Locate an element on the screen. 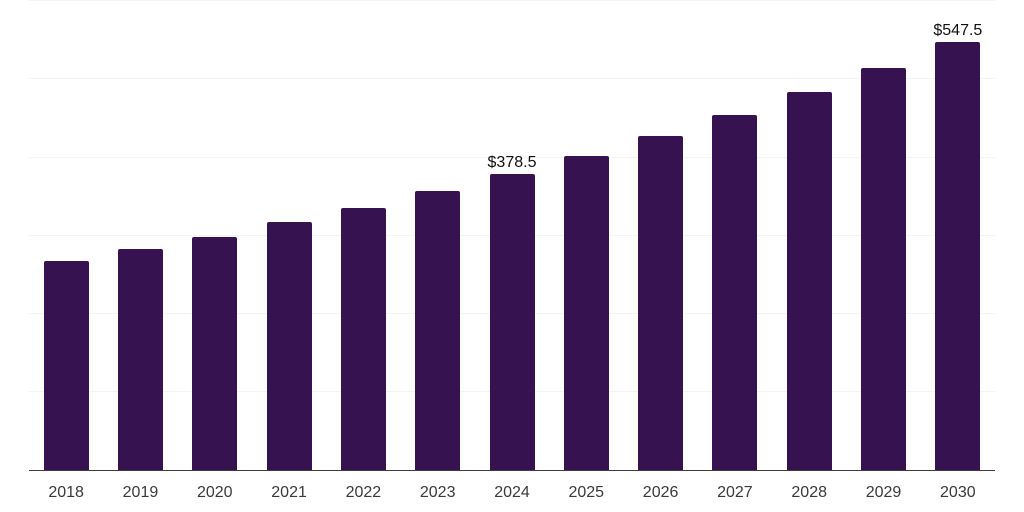  bar-2019 is located at coordinates (140, 359).